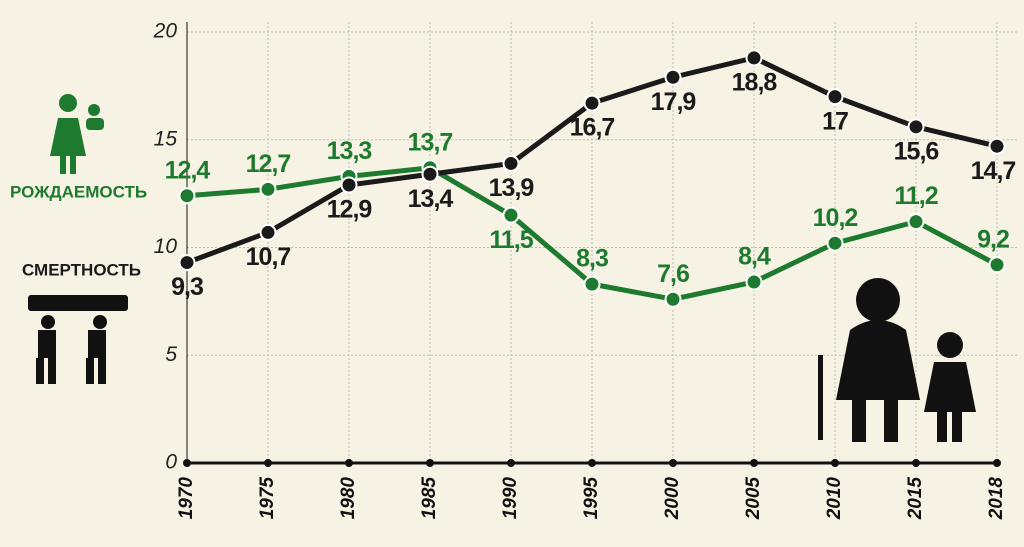 The image size is (1024, 547). What do you see at coordinates (673, 274) in the screenshot?
I see `value-label: 7,6` at bounding box center [673, 274].